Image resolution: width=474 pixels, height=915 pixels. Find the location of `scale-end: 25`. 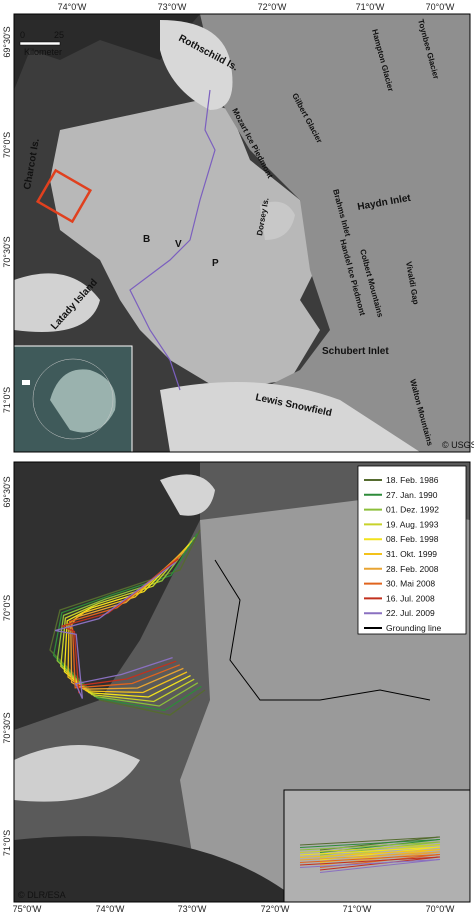

scale-end: 25 is located at coordinates (59, 35).